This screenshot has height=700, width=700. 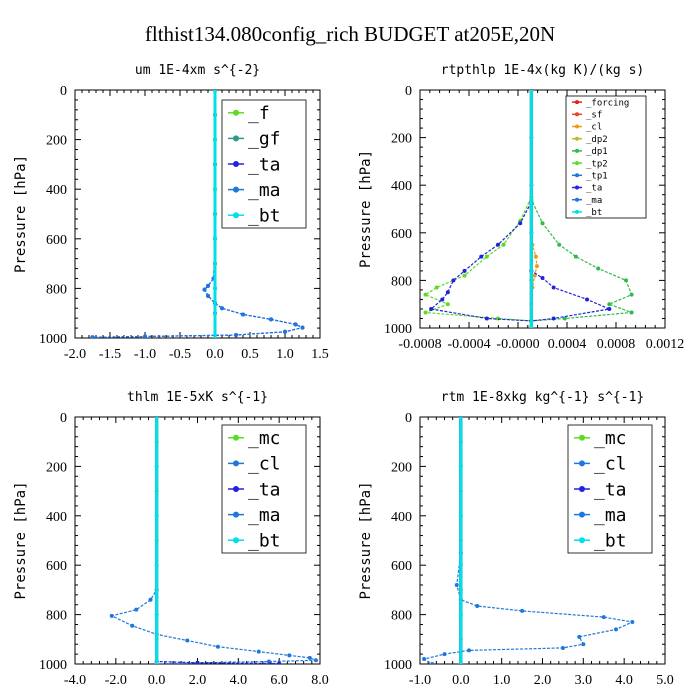 I want to click on x-tick-label: -1.5, so click(x=110, y=354).